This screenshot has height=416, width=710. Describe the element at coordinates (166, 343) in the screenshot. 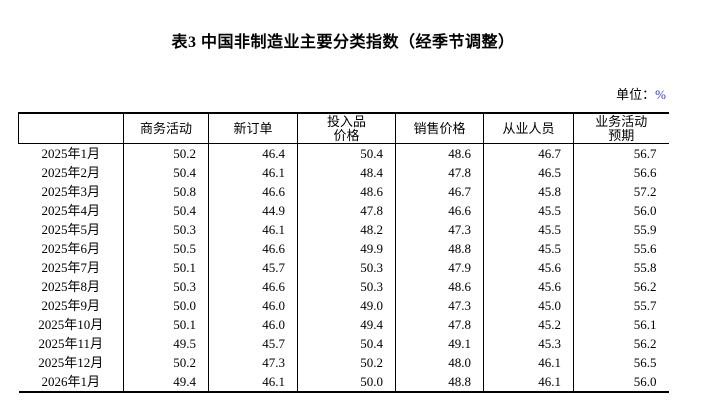

I see `value-cell: 49.5` at that location.